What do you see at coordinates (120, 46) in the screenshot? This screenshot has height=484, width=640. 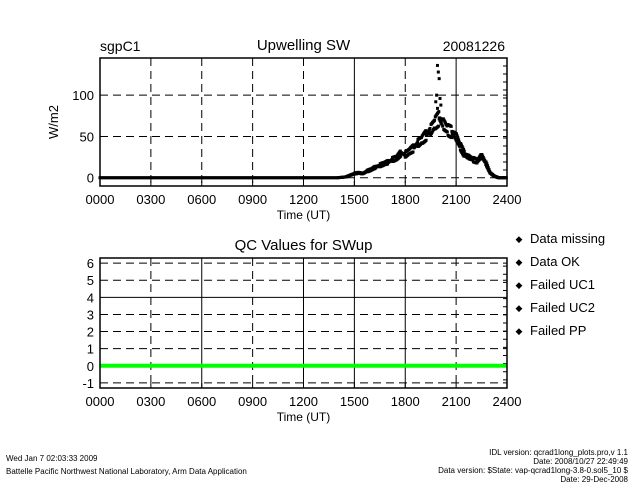 I see `site-label: sgpC1` at bounding box center [120, 46].